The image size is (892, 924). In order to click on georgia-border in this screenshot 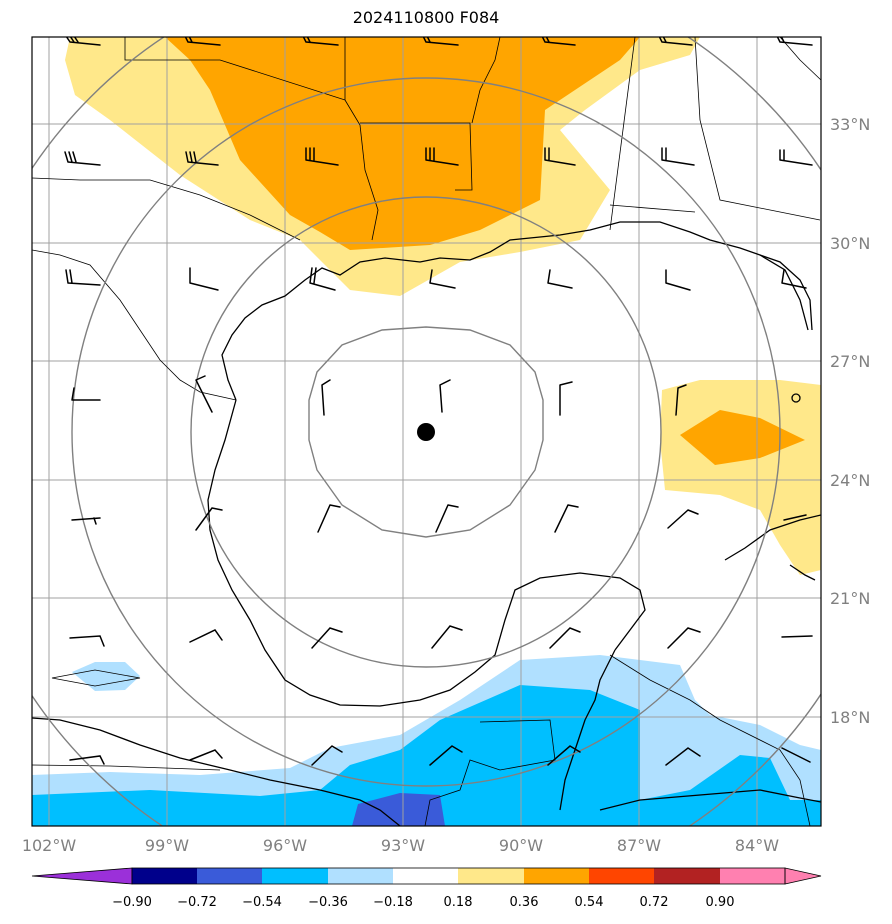, I will do `click(800, 59)`.